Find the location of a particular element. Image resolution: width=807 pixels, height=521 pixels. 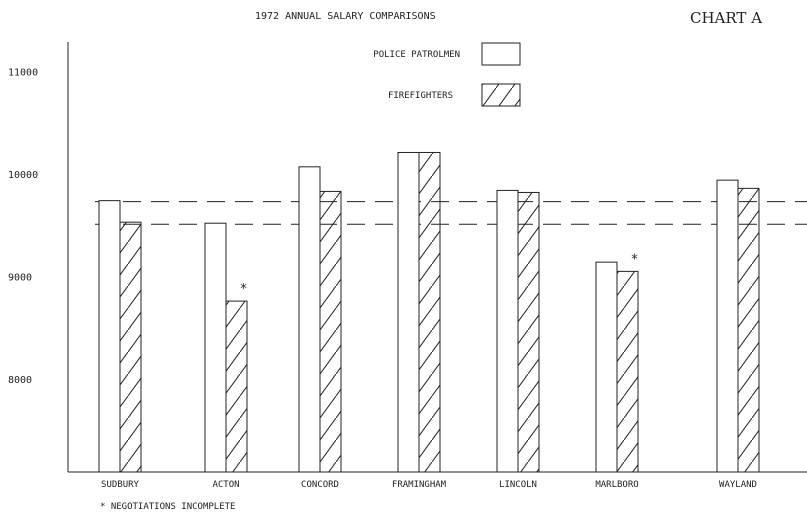

bar-police-concord is located at coordinates (309, 319).